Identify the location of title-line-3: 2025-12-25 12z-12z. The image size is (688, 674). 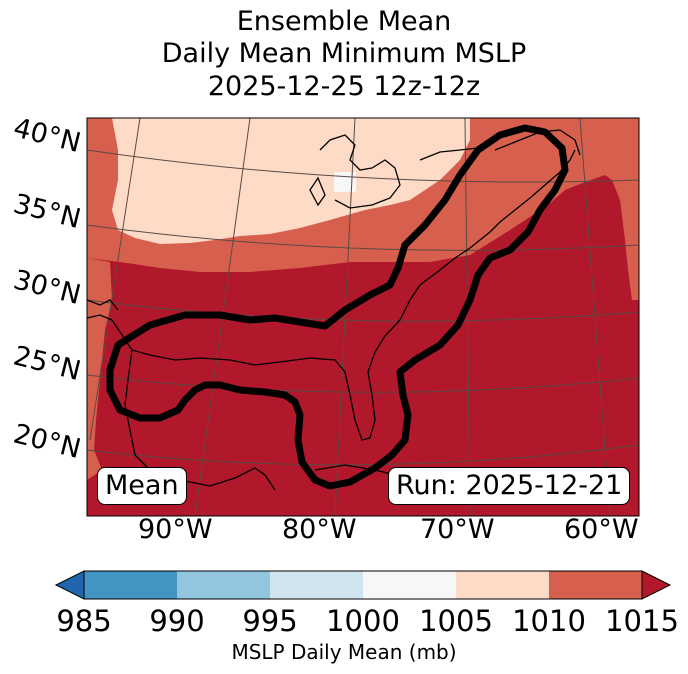
(344, 86).